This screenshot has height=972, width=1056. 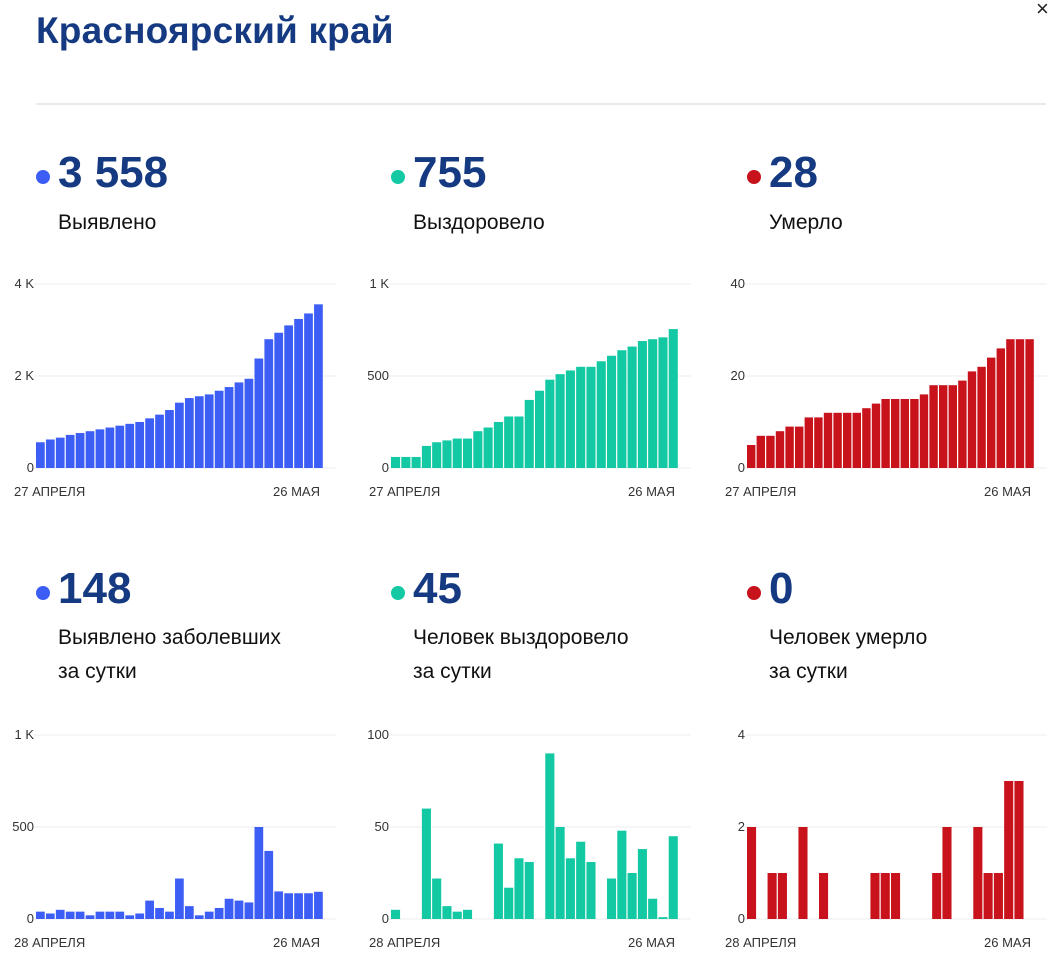 I want to click on y-tick-label: 20, so click(x=738, y=375).